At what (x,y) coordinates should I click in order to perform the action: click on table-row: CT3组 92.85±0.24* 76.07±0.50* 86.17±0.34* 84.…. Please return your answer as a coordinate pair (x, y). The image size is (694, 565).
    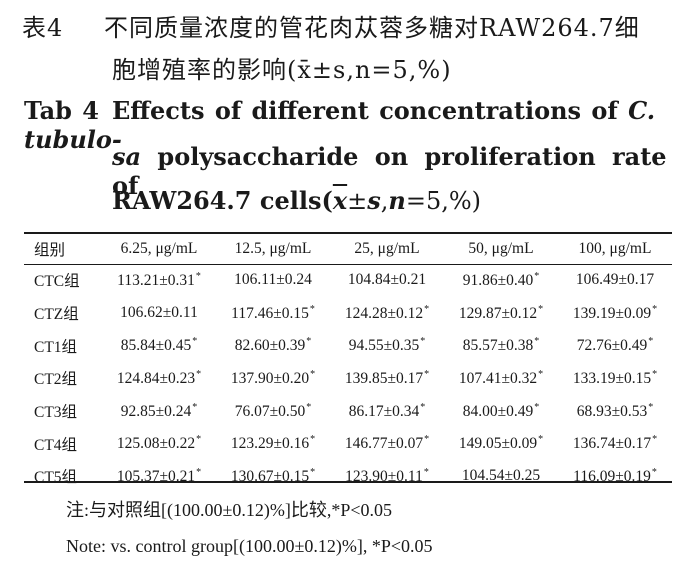
    Looking at the image, I should click on (348, 411).